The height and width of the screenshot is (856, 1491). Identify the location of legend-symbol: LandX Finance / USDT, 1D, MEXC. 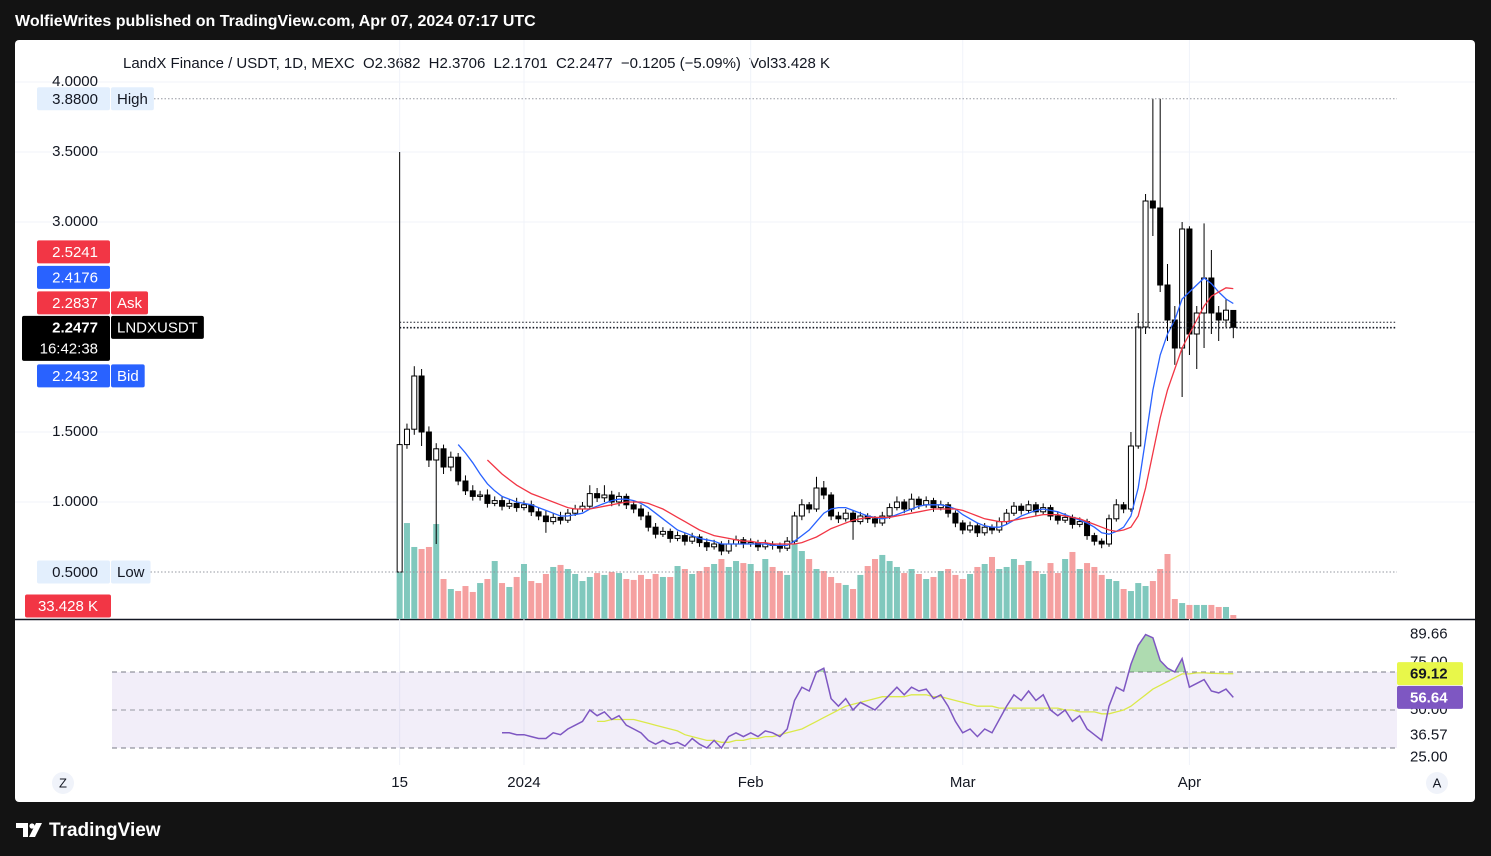
(239, 63).